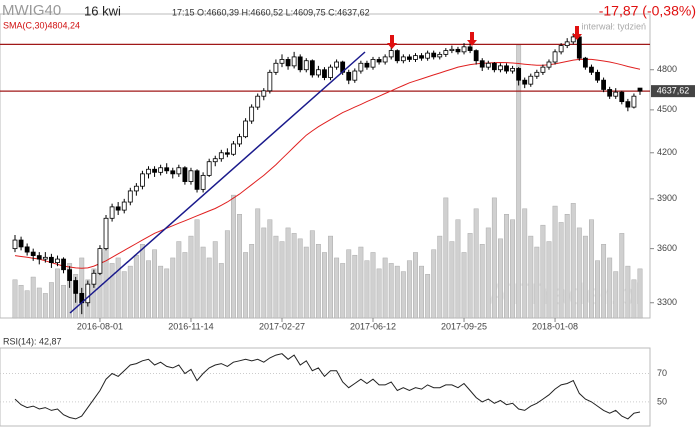  I want to click on y-tick-label: 3300, so click(667, 302).